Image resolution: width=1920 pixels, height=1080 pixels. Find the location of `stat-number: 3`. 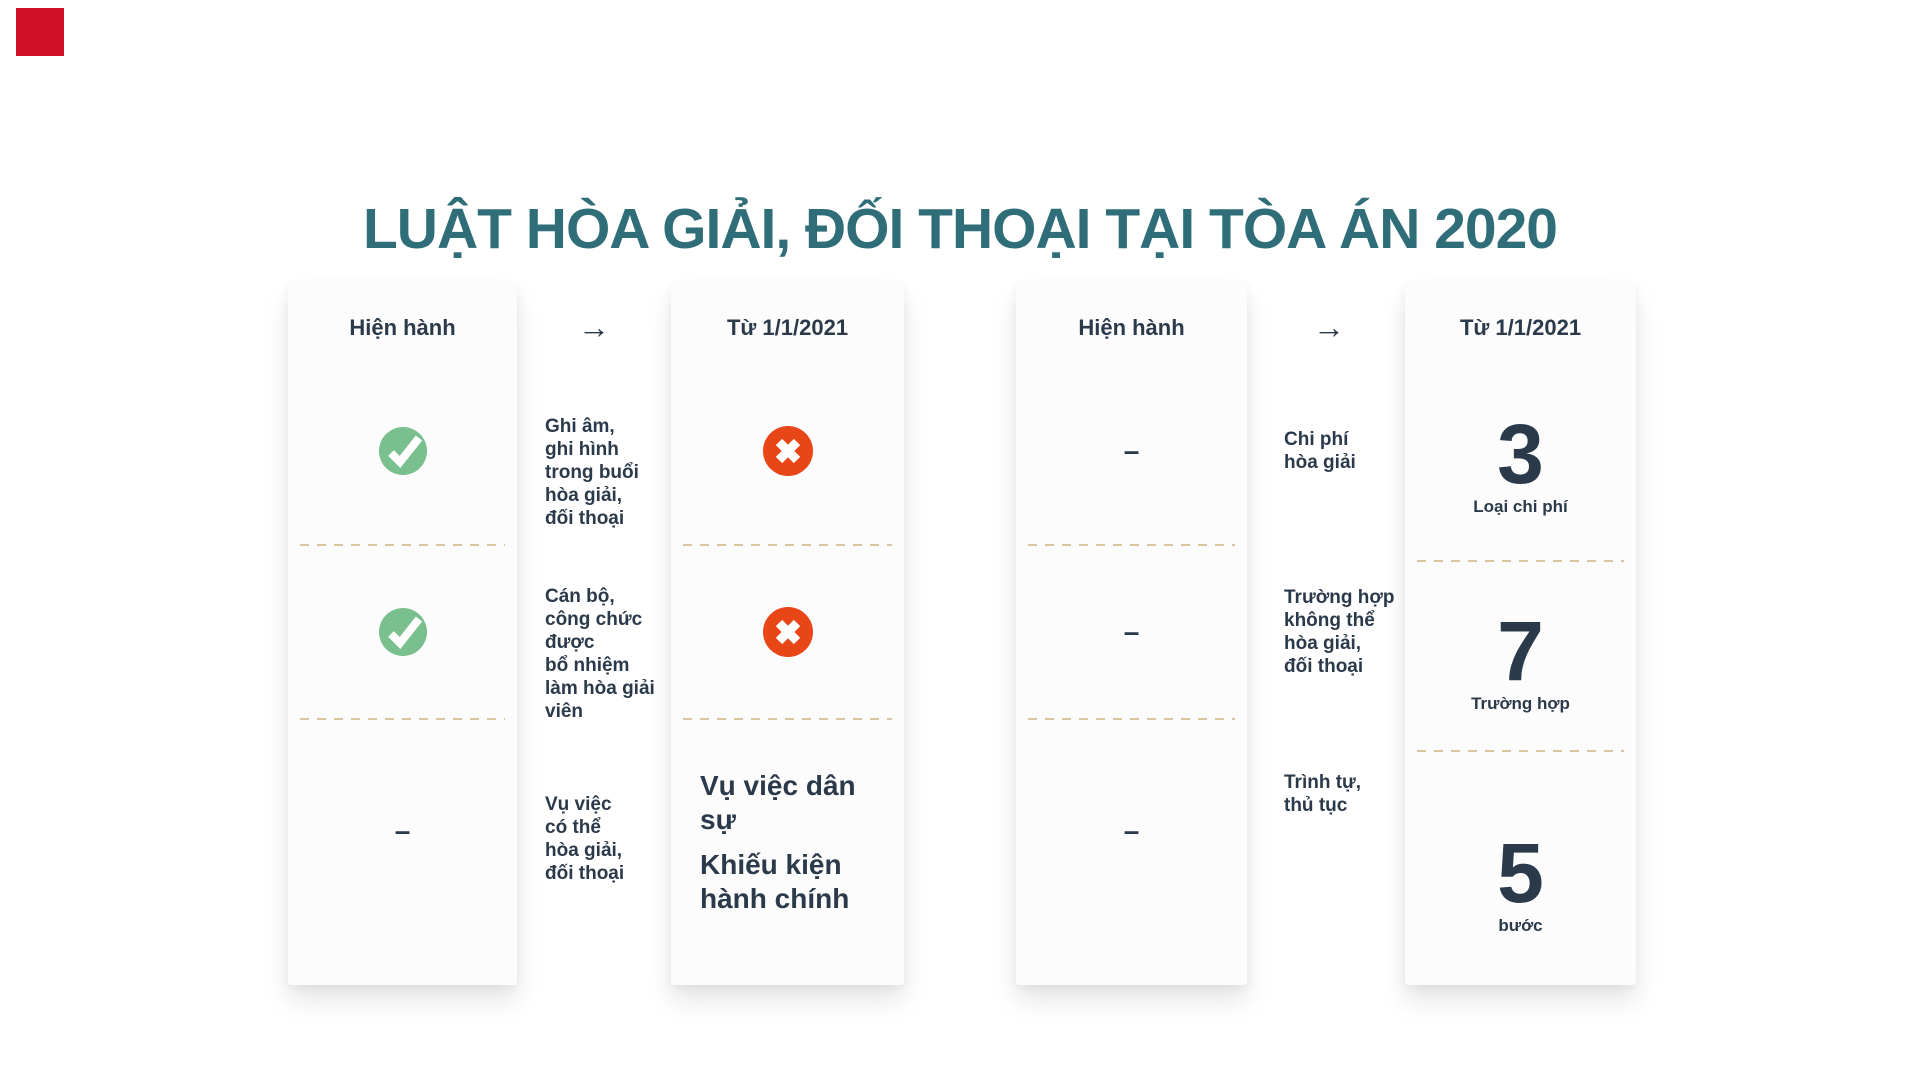

stat-number: 3 is located at coordinates (1520, 453).